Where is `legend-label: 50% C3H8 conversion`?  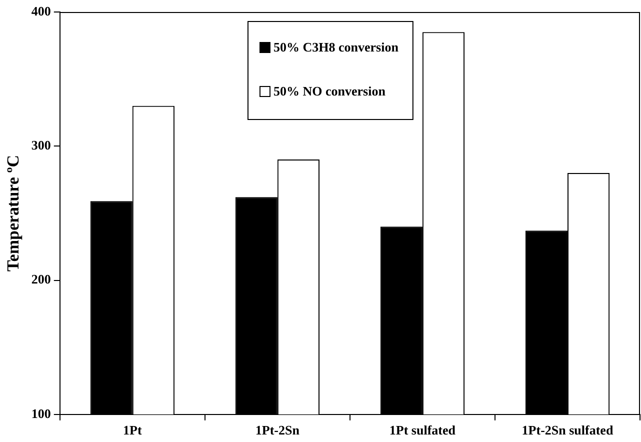 legend-label: 50% C3H8 conversion is located at coordinates (336, 46).